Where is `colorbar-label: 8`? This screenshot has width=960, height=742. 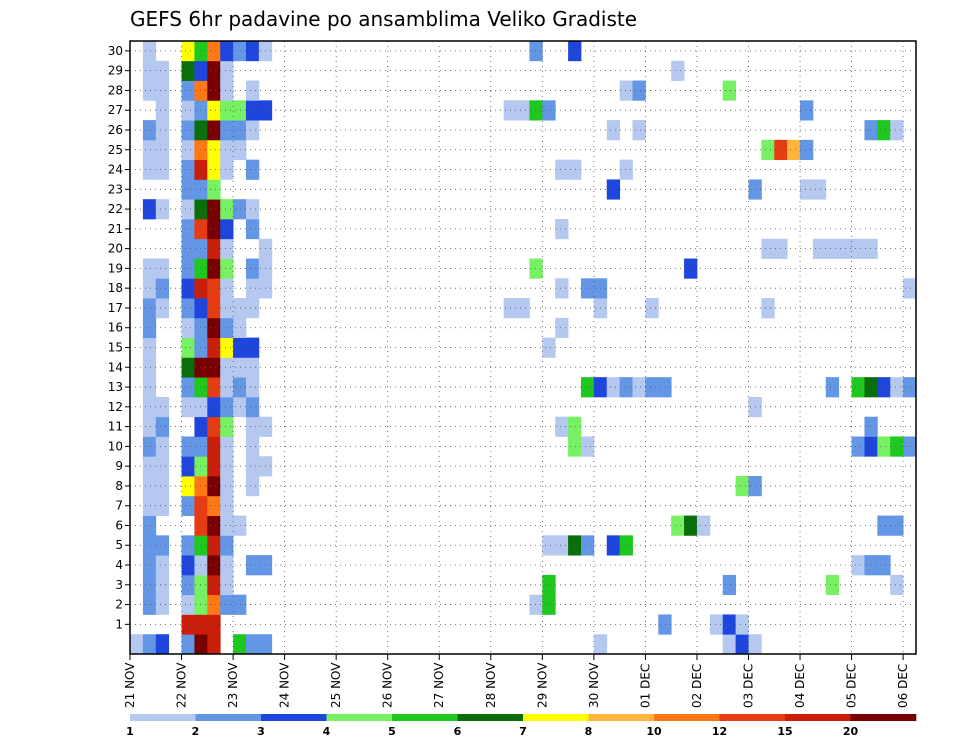
colorbar-label: 8 is located at coordinates (589, 731).